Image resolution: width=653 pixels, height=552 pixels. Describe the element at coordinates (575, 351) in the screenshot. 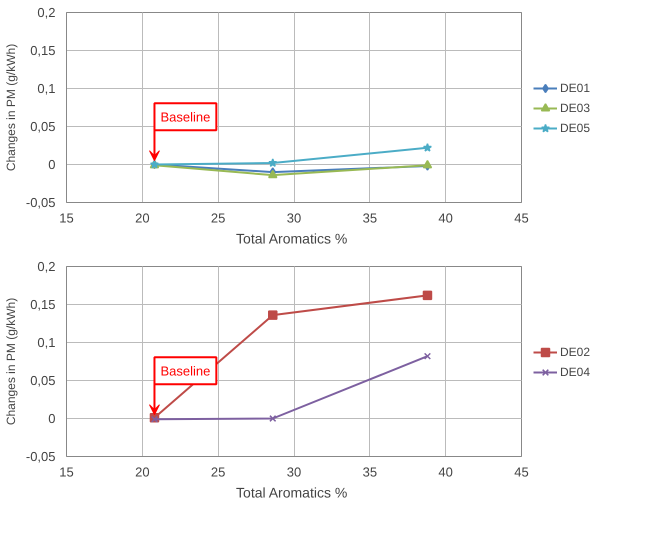

I see `legend-label: DE02` at that location.